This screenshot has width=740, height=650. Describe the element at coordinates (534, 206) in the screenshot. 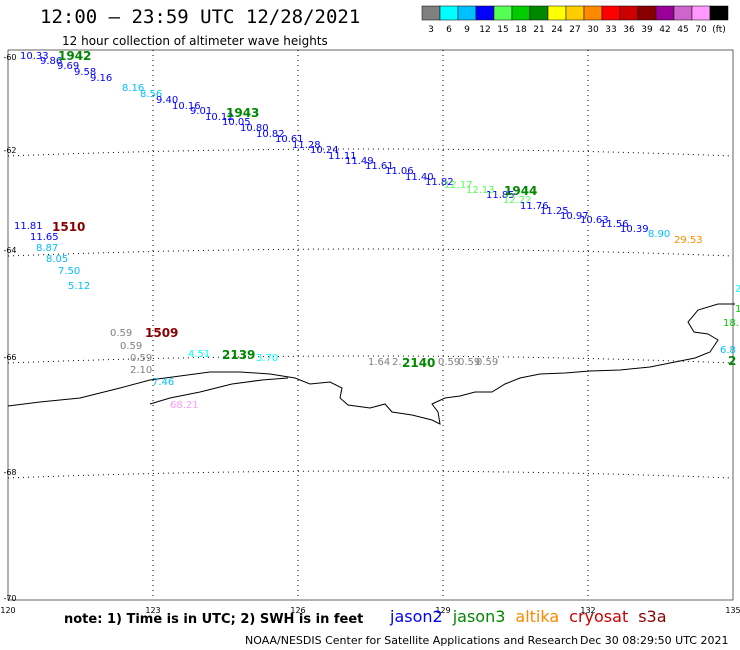

I see `wave-height-value: 11.76` at that location.